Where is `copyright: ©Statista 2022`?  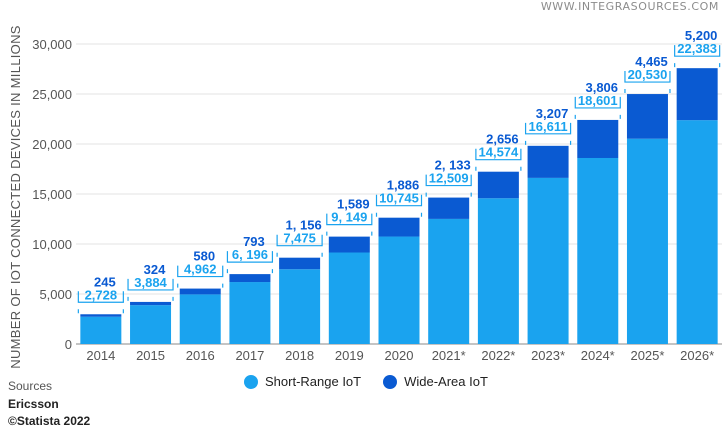
copyright: ©Statista 2022 is located at coordinates (49, 421).